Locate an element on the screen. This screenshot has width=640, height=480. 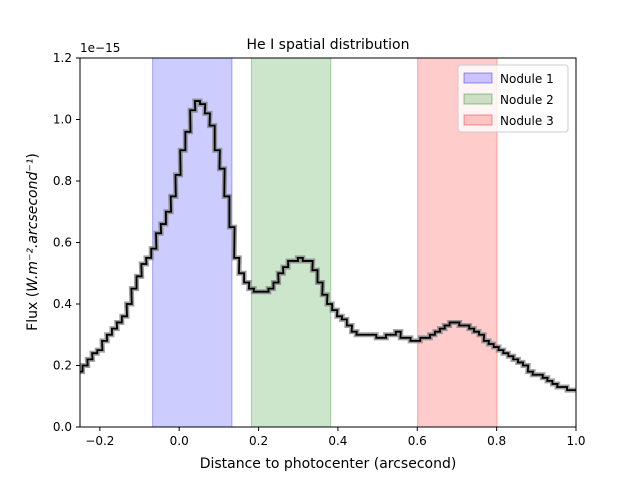
y-axis-label: Flux (W.m⁻².arcsecond⁻¹) is located at coordinates (33, 242).